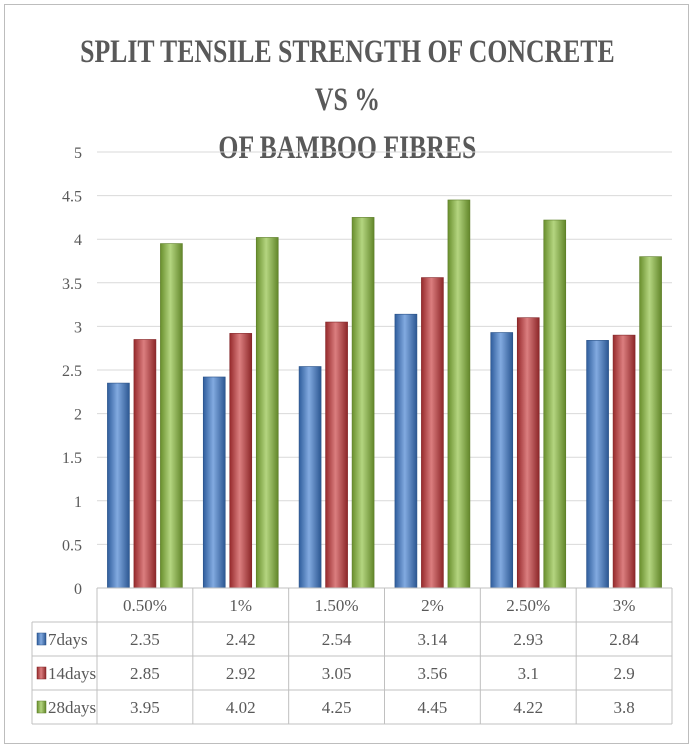  I want to click on table-cell: 3.14, so click(433, 639).